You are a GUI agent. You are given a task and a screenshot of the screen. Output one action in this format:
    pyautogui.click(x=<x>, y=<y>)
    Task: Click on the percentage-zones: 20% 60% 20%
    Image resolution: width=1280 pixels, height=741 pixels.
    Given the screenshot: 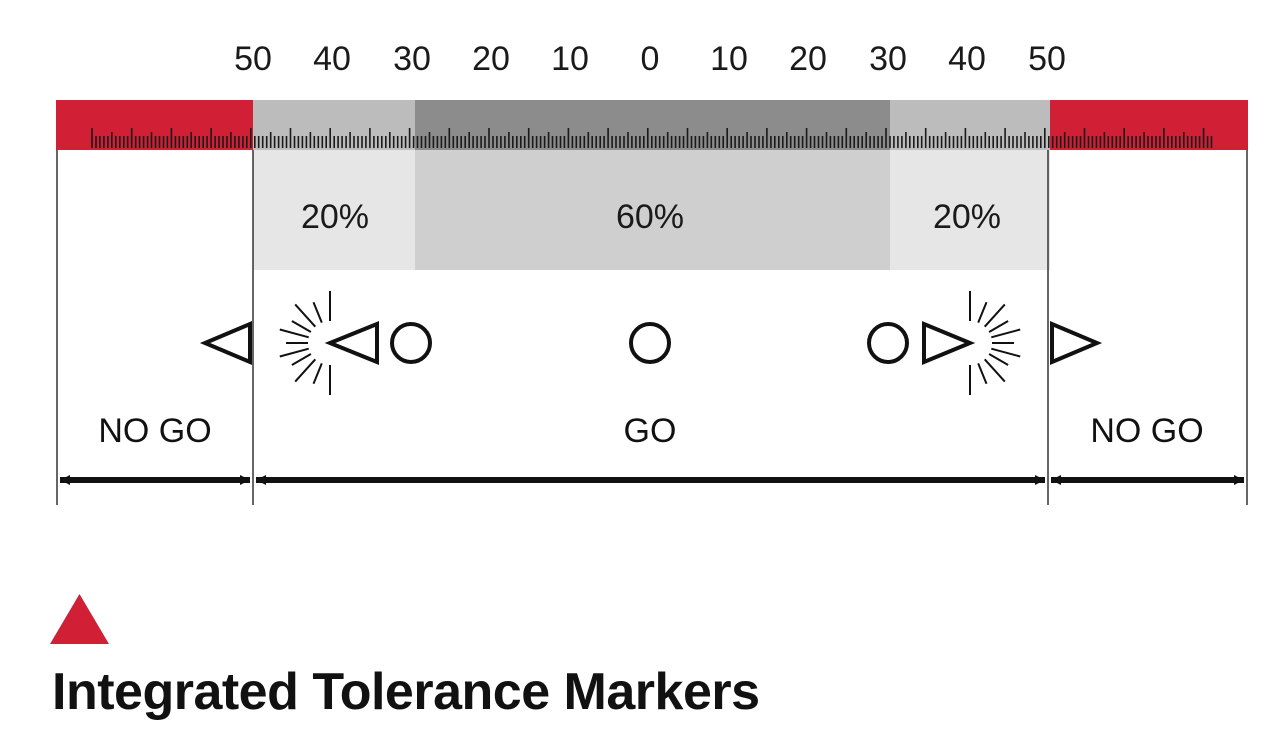 What is the action you would take?
    pyautogui.click(x=651, y=210)
    